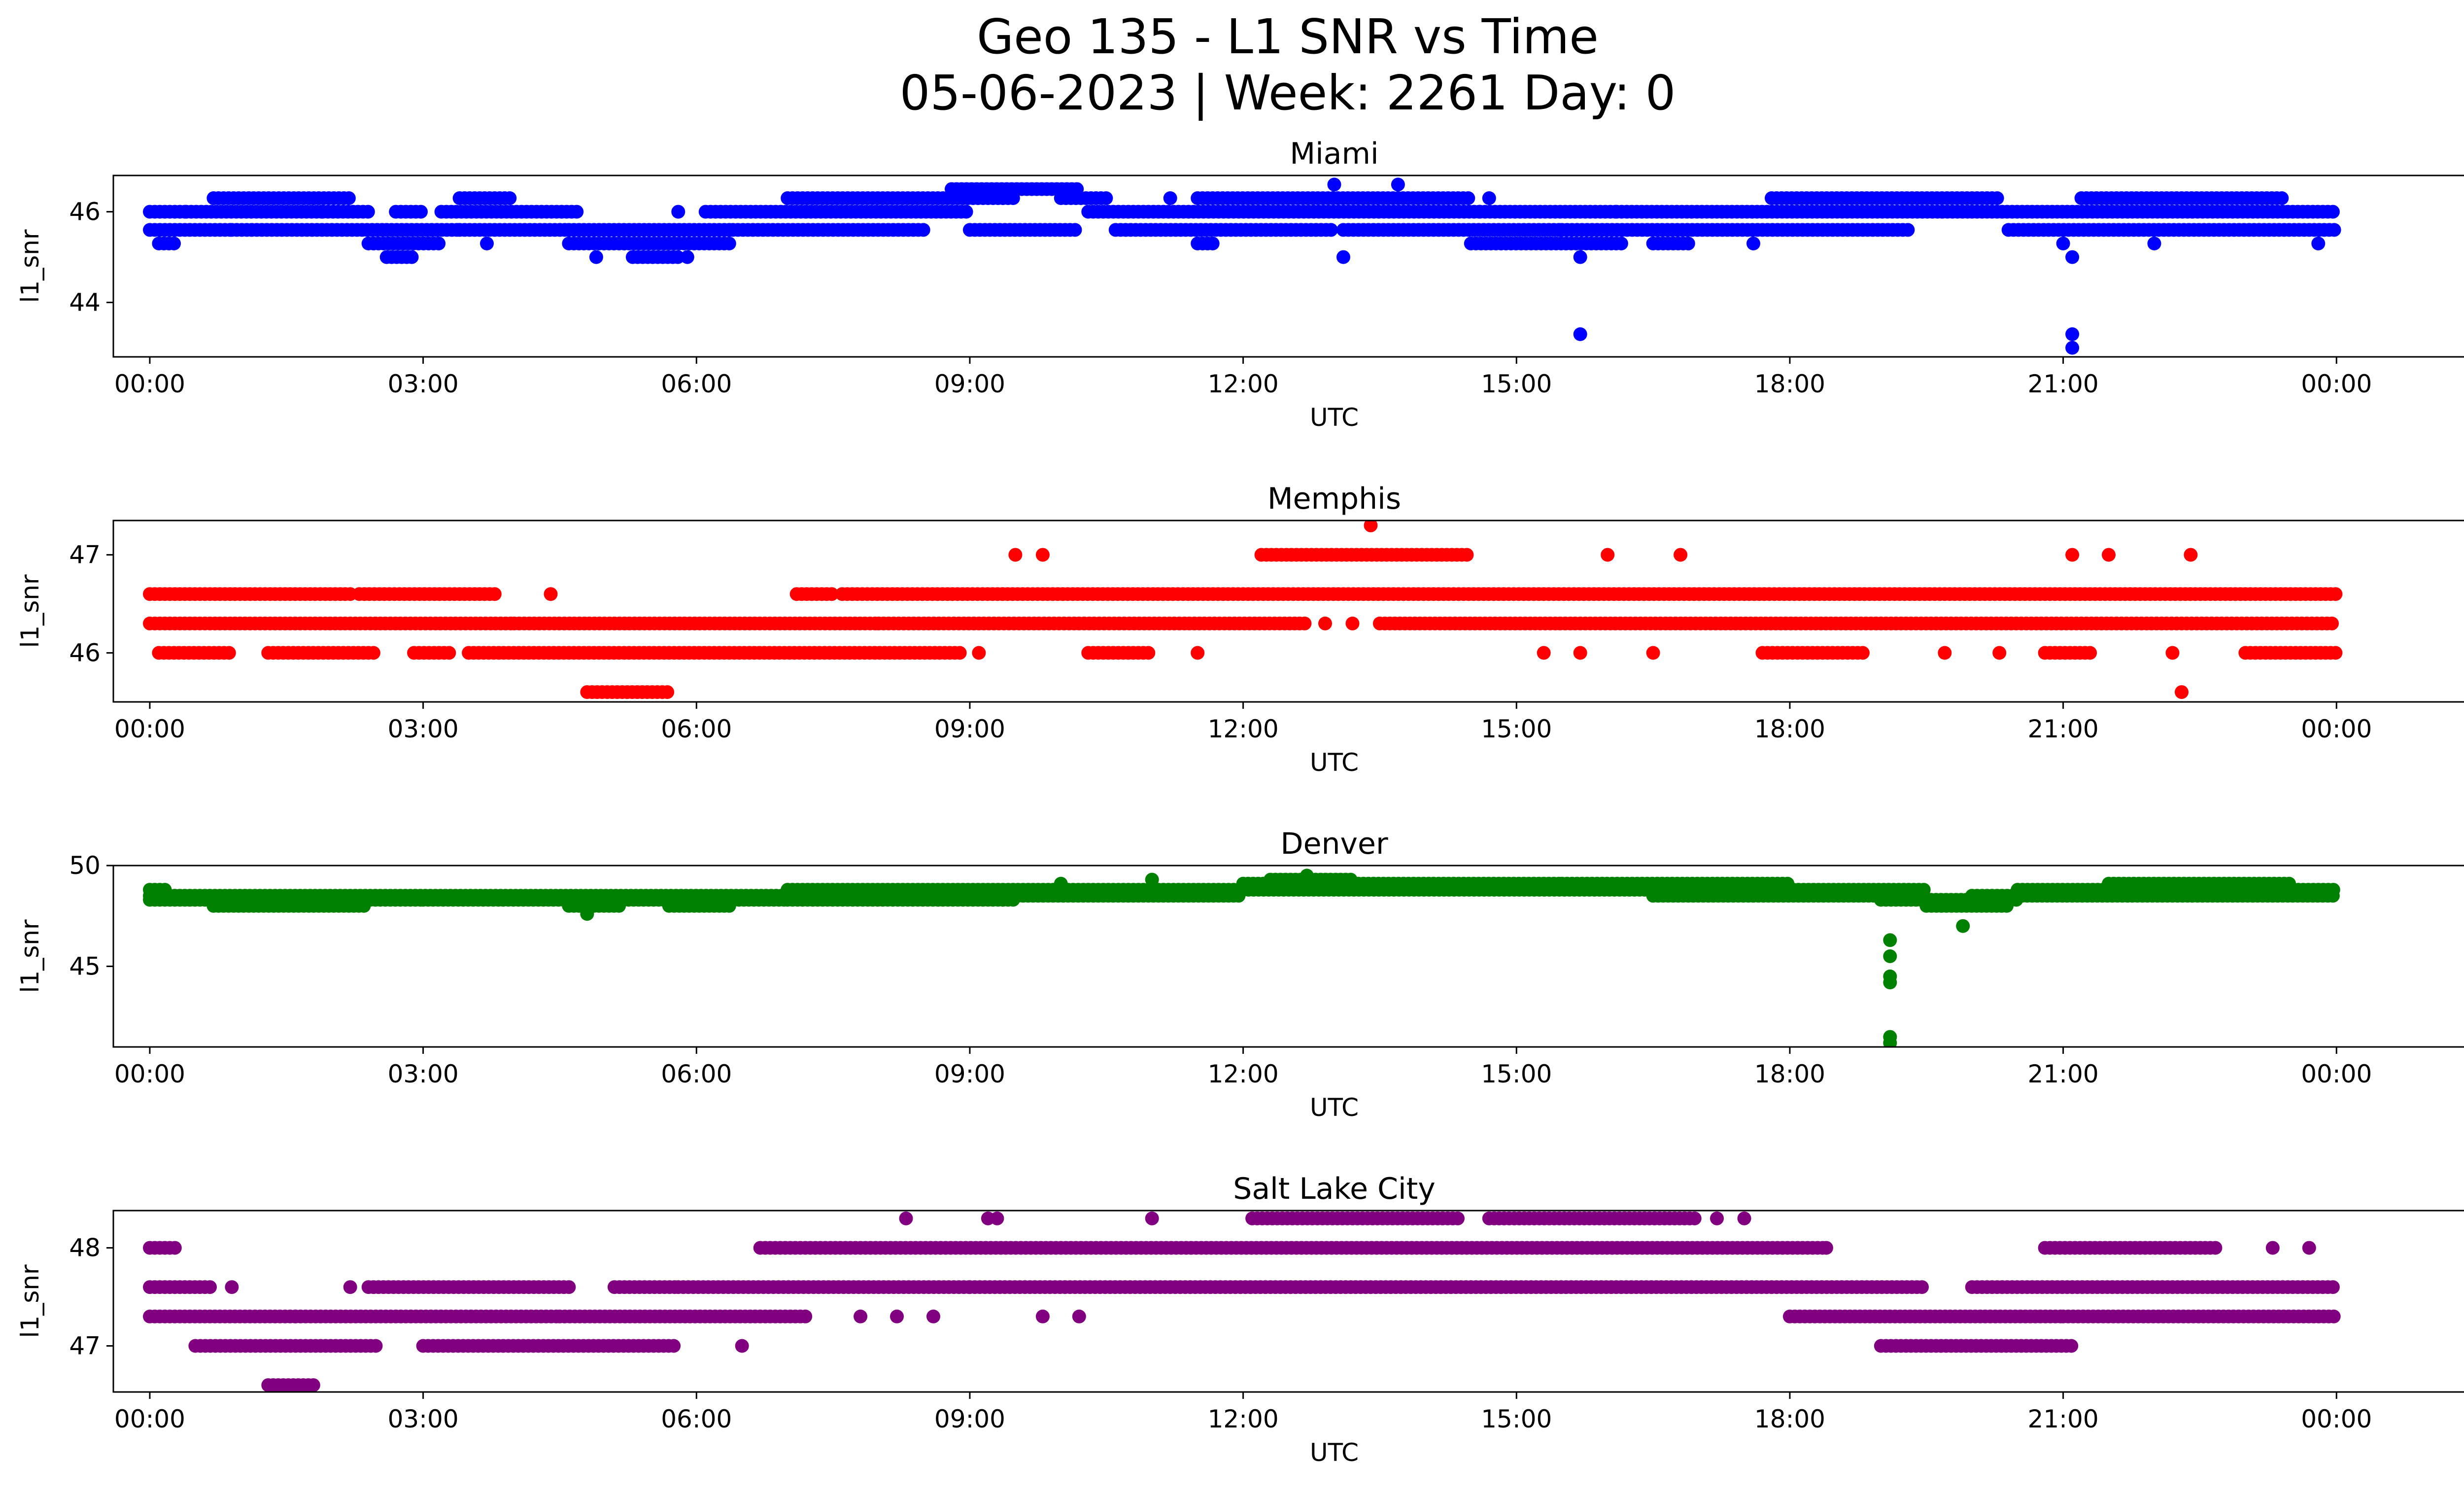  I want to click on y-tick-label: 45, so click(85, 966).